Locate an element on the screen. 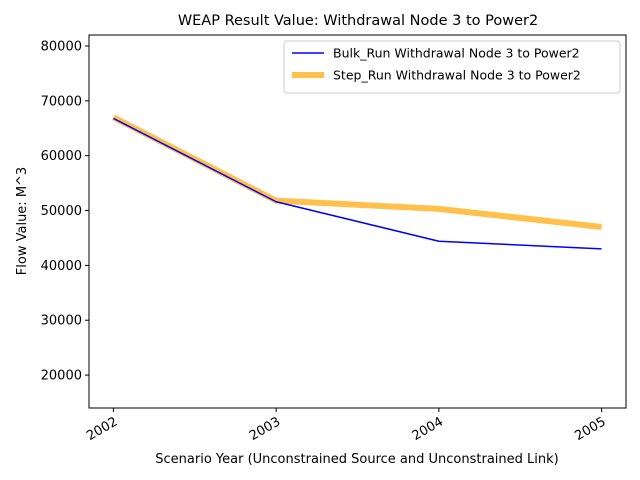 This screenshot has height=480, width=640. x-tick-label: 2004 is located at coordinates (428, 429).